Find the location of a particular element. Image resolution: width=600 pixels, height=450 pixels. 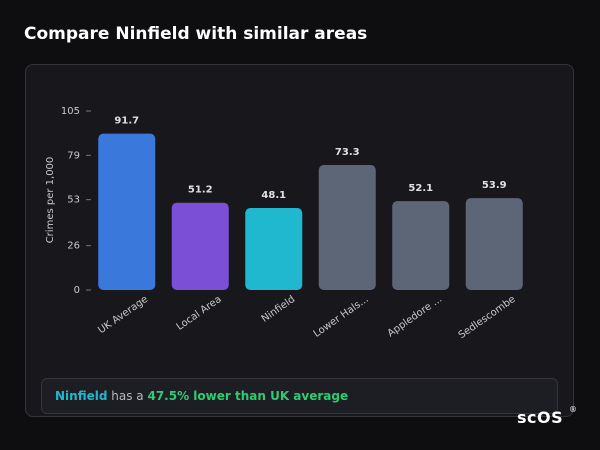

summary-text: has a is located at coordinates (127, 396).